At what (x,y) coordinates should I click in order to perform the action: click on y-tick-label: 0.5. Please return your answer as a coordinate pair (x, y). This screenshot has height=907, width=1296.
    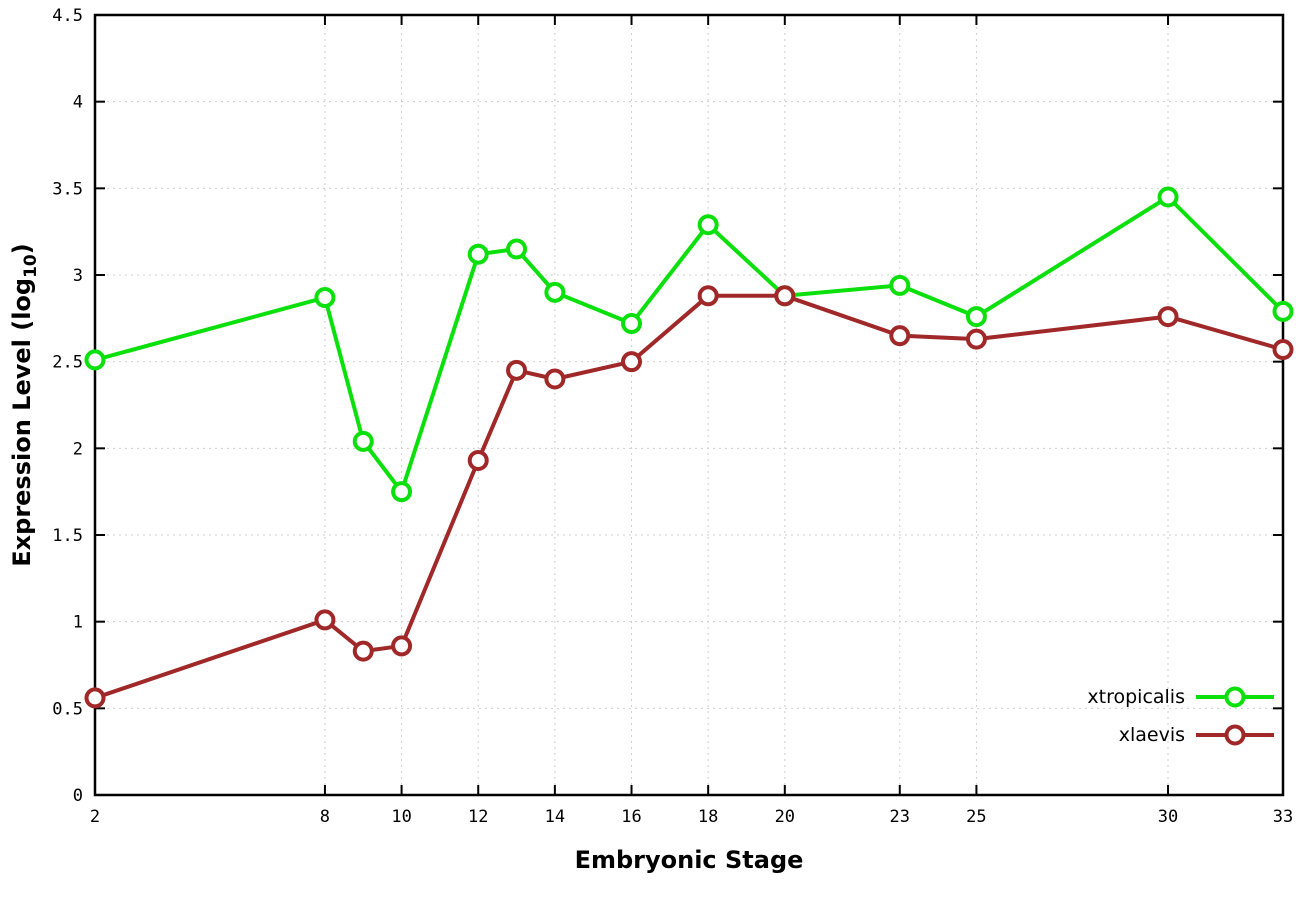
    Looking at the image, I should click on (67, 709).